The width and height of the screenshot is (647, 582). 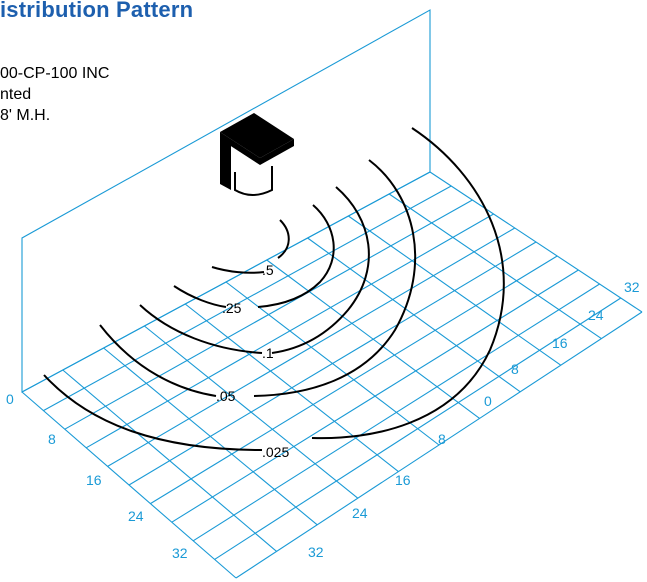 I want to click on right-back-tick-0: 0, so click(x=488, y=401).